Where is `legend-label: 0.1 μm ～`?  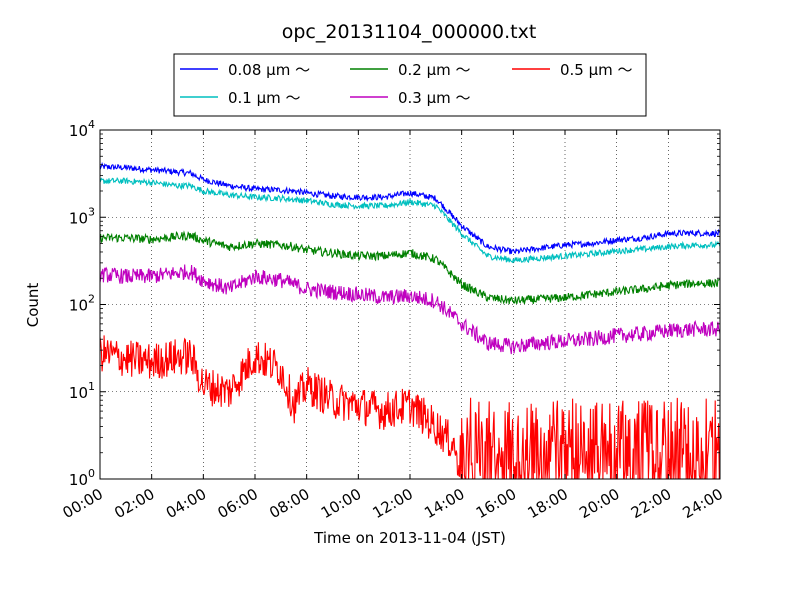 legend-label: 0.1 μm ～ is located at coordinates (264, 98).